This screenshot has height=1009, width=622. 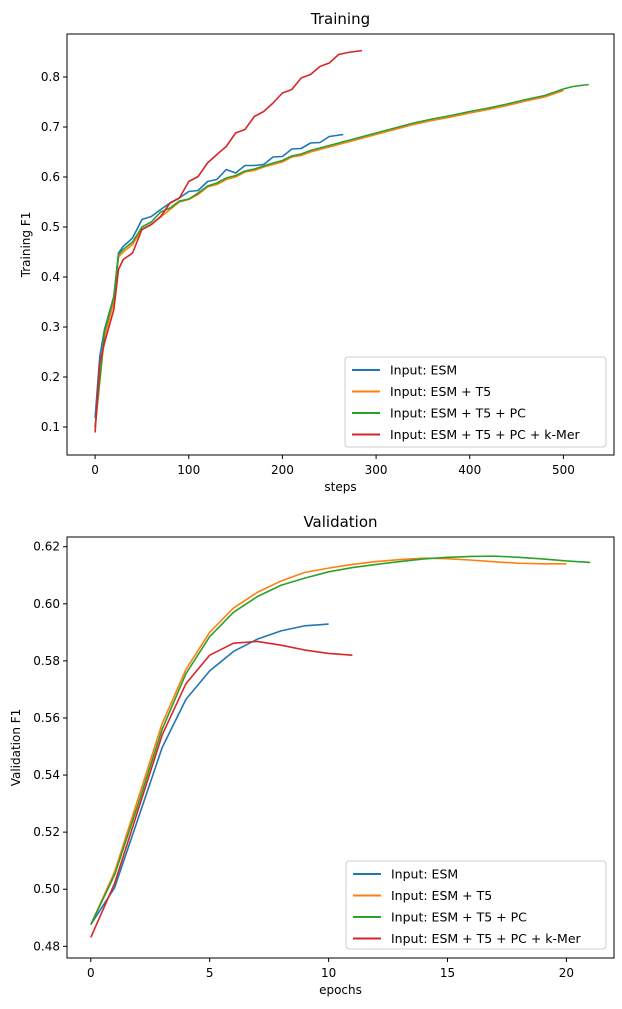 I want to click on y-tick-label: 0.8, so click(x=50, y=77).